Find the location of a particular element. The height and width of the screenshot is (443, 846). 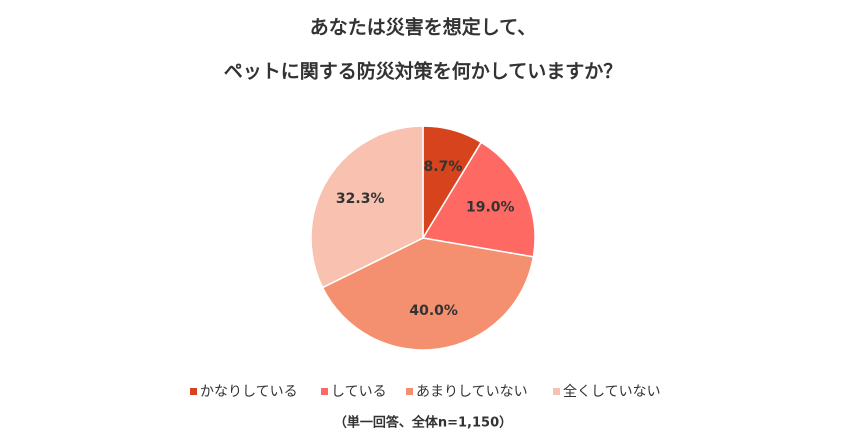

legend-label: 全くしていない is located at coordinates (612, 391).